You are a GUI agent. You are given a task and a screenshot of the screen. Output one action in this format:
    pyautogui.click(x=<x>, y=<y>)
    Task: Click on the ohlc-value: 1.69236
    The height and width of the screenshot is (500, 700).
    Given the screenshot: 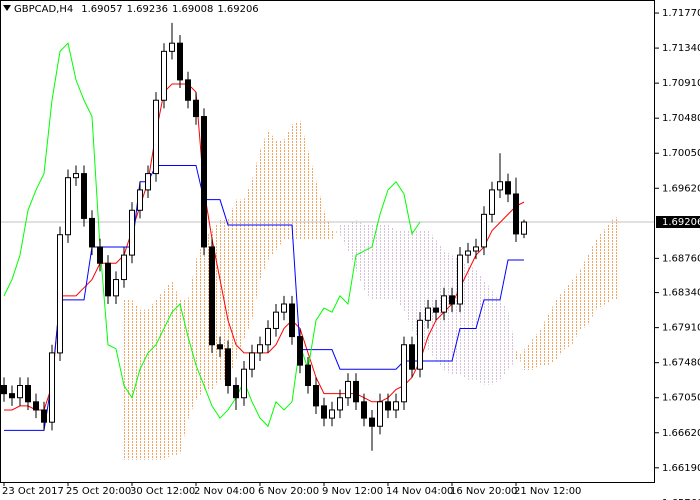 What is the action you would take?
    pyautogui.click(x=147, y=9)
    